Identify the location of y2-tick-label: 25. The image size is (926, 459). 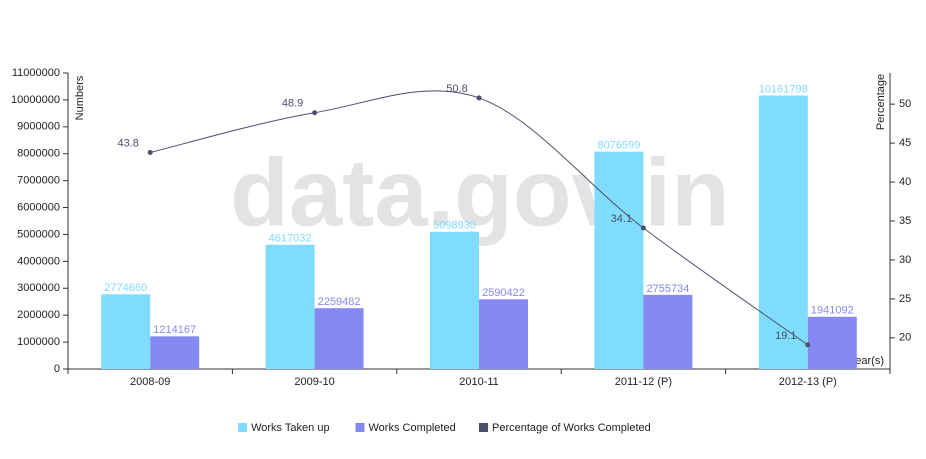
(905, 299).